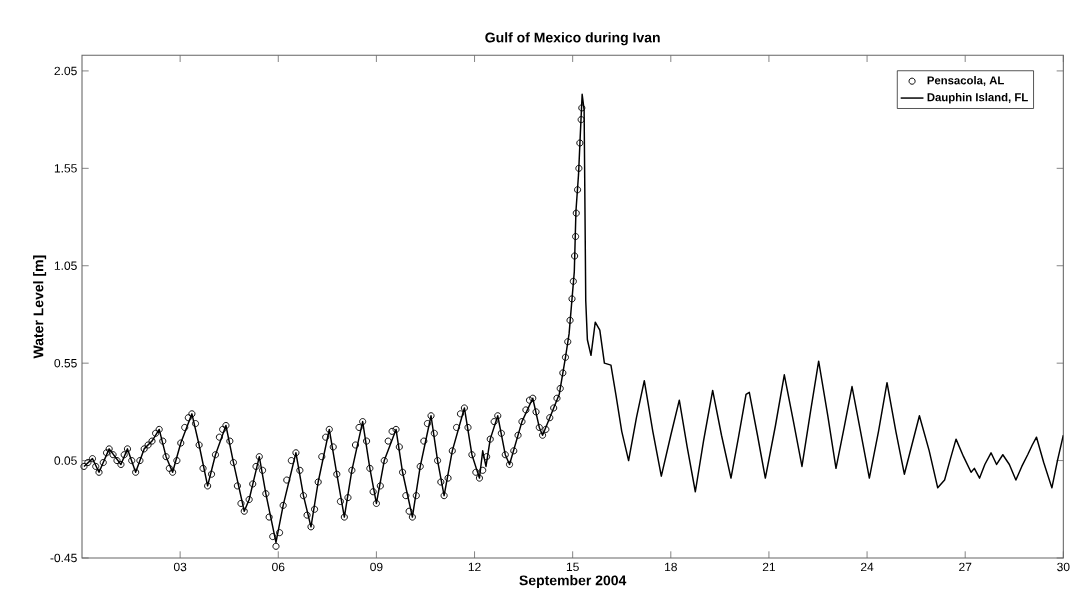 The width and height of the screenshot is (1076, 607). I want to click on y-tick-label: 0.05, so click(65, 460).